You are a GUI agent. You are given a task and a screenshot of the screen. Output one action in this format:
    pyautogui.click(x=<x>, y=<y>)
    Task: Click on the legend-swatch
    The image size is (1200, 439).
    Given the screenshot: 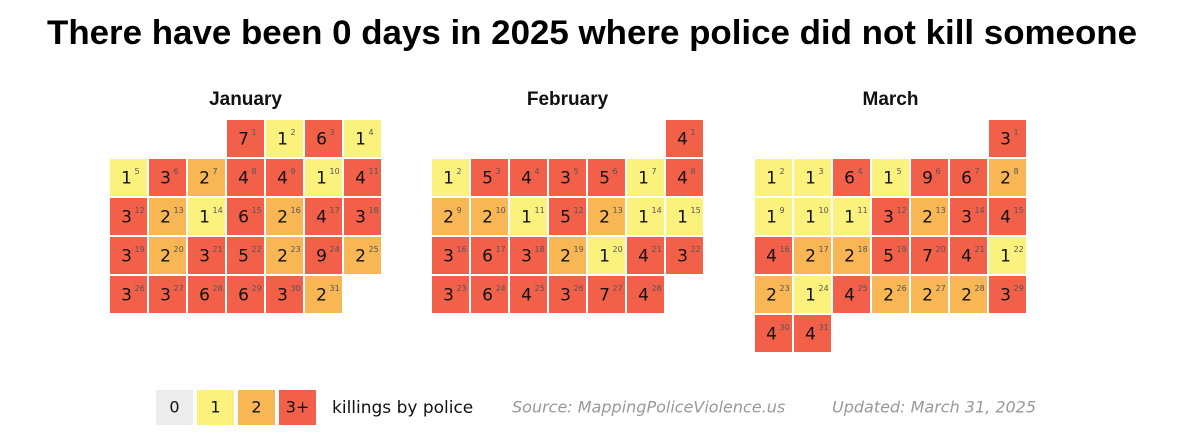 What is the action you would take?
    pyautogui.click(x=256, y=407)
    